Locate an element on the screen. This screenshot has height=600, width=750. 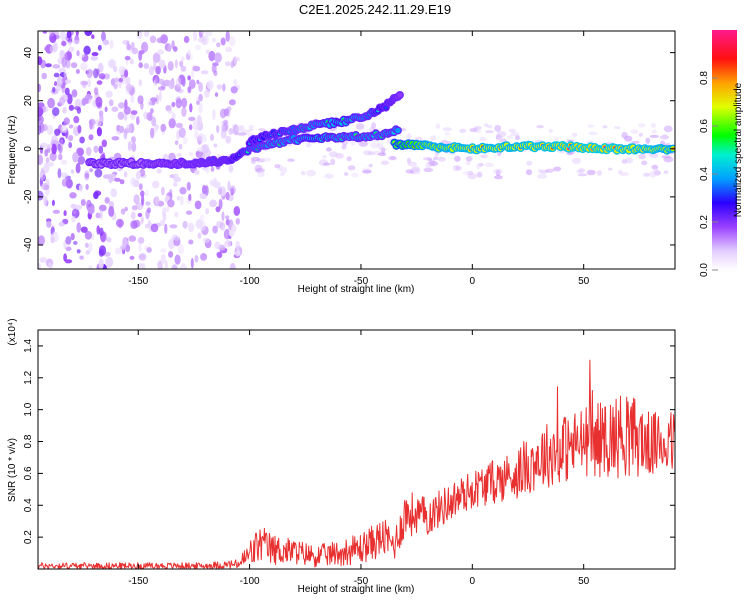
x-tick-label: 0 is located at coordinates (473, 581).